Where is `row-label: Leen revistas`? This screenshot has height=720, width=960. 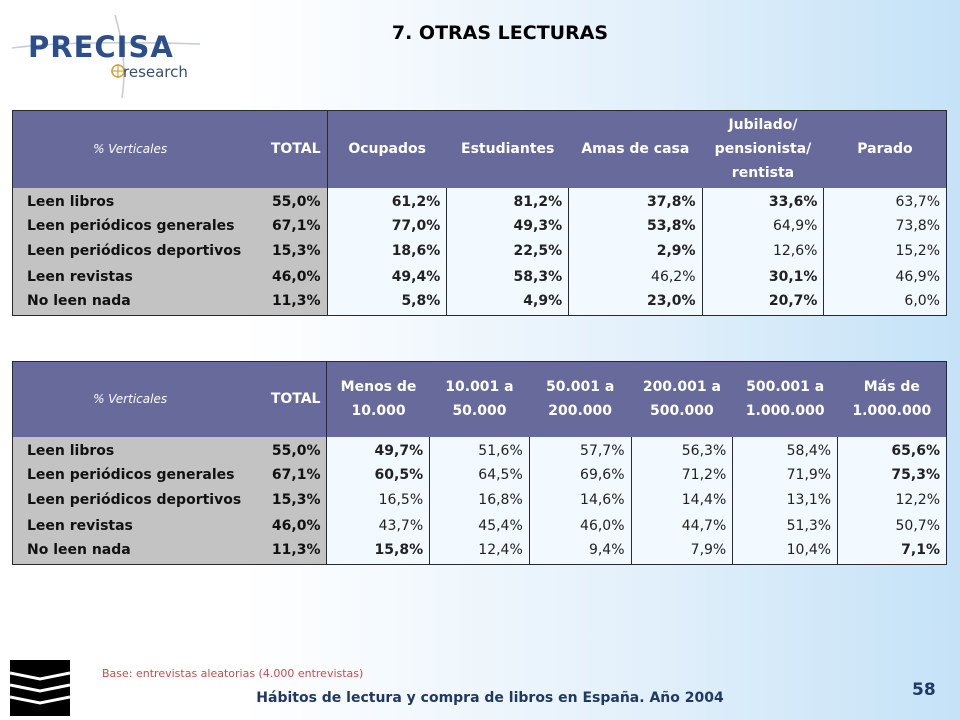 row-label: Leen revistas is located at coordinates (130, 526).